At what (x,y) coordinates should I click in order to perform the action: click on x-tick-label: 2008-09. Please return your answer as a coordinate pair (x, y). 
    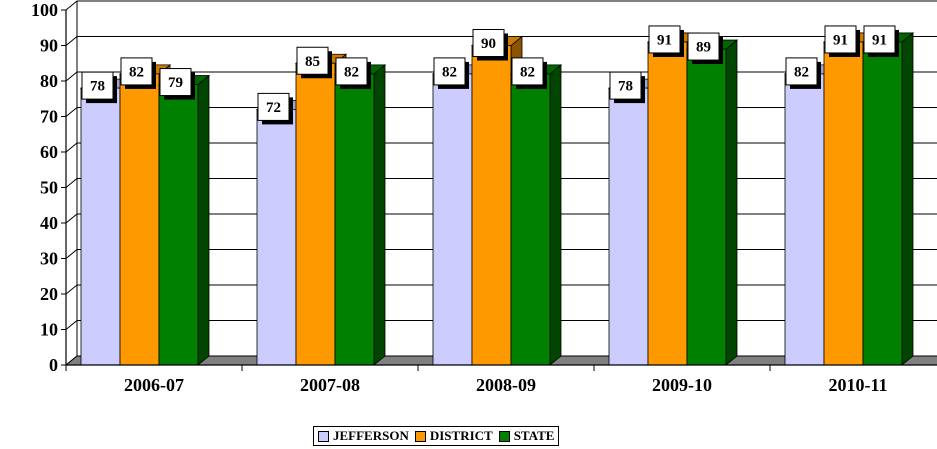
    Looking at the image, I should click on (506, 385).